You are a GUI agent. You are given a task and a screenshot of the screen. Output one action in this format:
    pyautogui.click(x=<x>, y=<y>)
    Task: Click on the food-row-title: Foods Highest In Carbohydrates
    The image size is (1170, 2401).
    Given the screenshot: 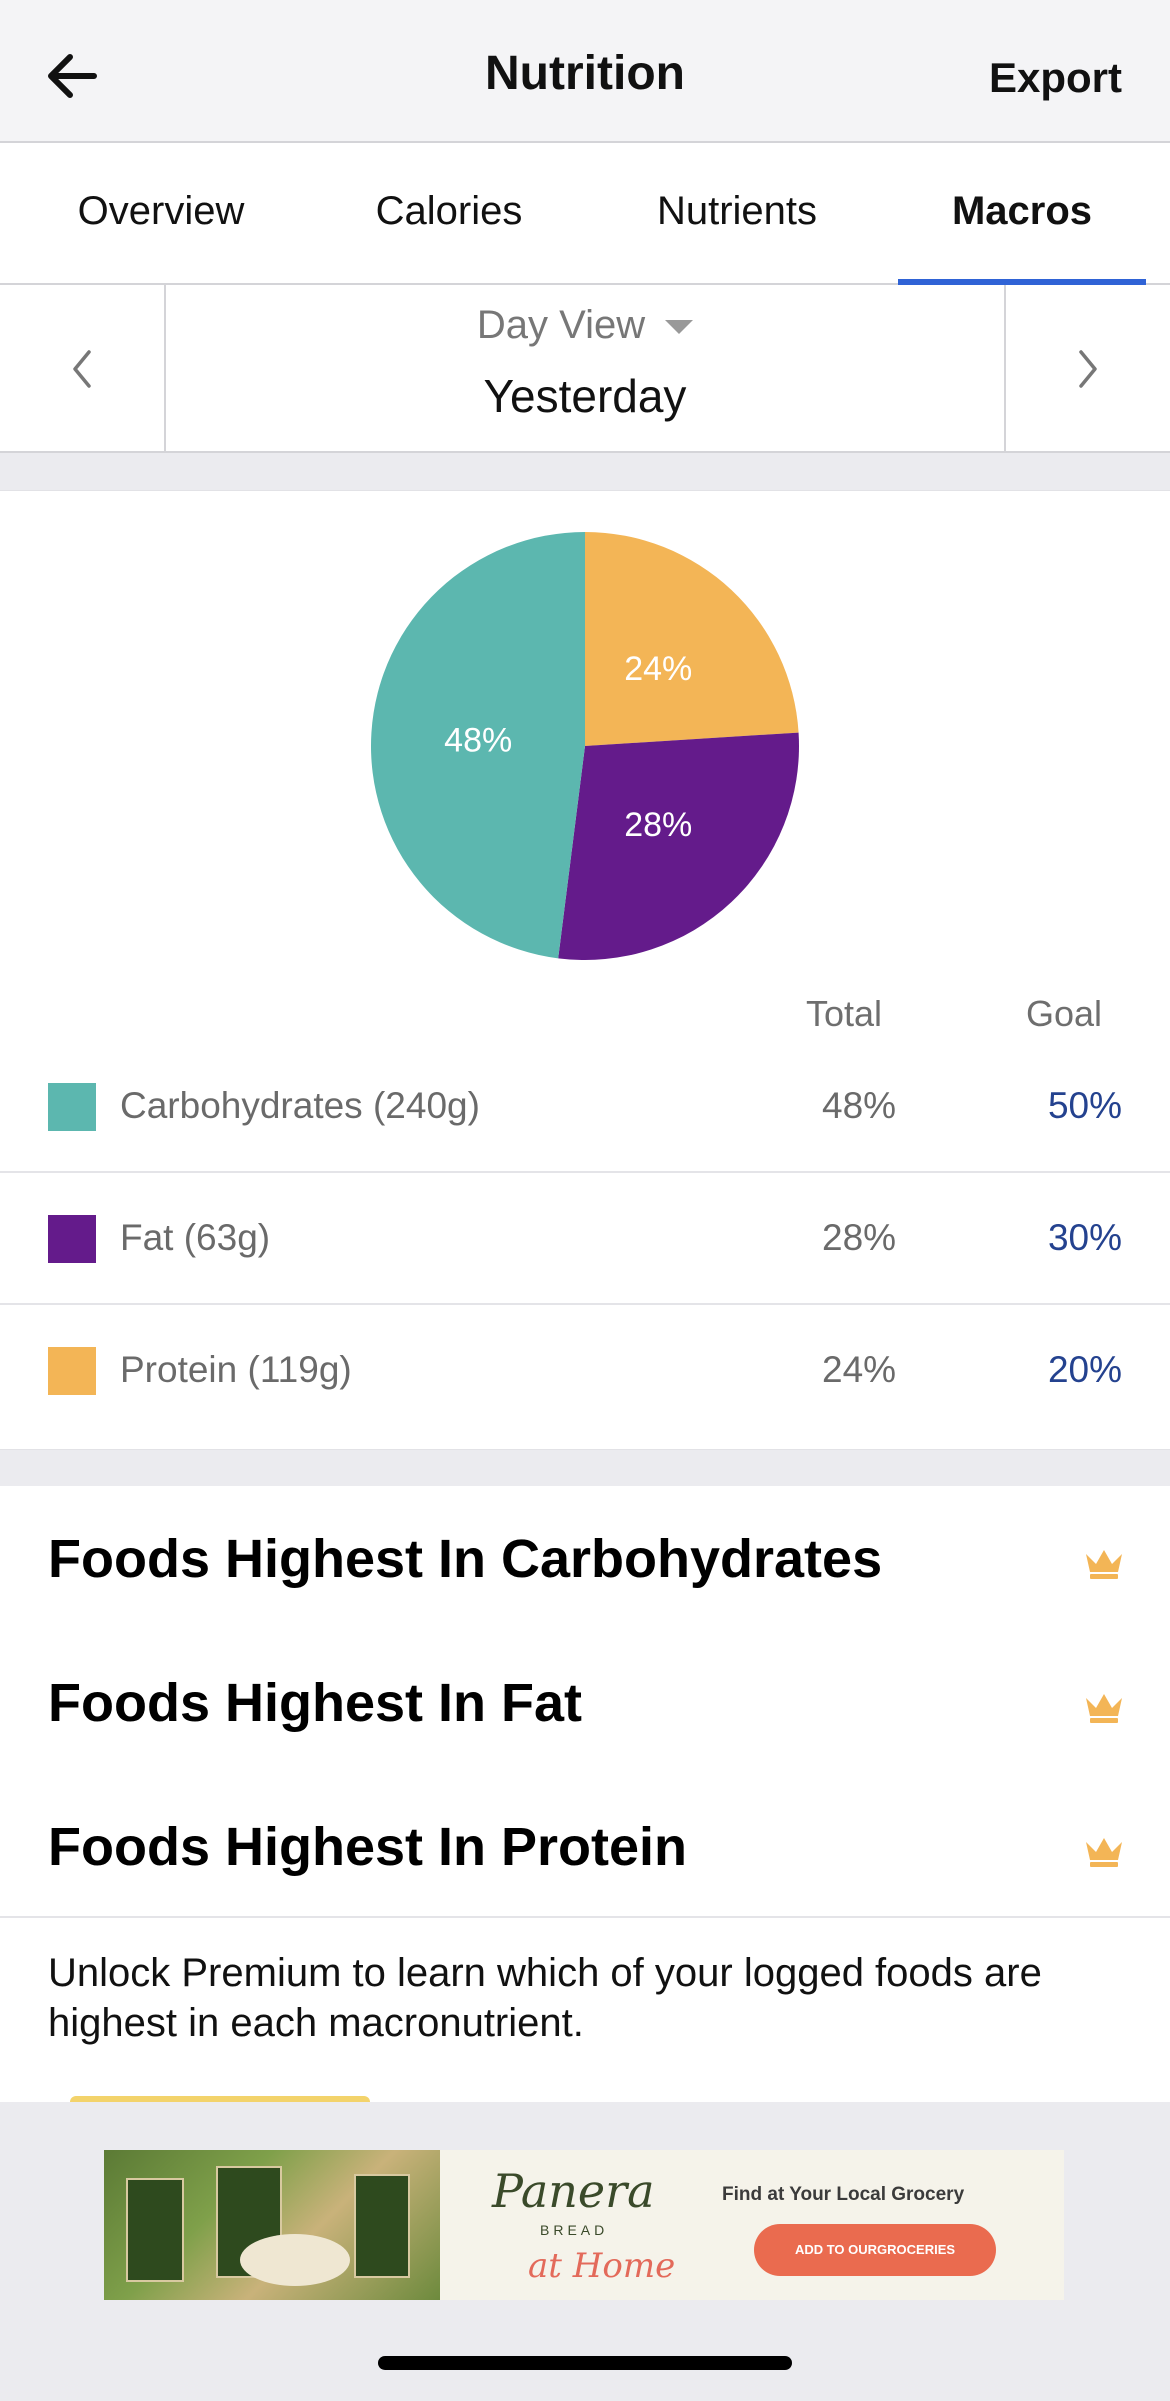 What is the action you would take?
    pyautogui.click(x=465, y=1559)
    